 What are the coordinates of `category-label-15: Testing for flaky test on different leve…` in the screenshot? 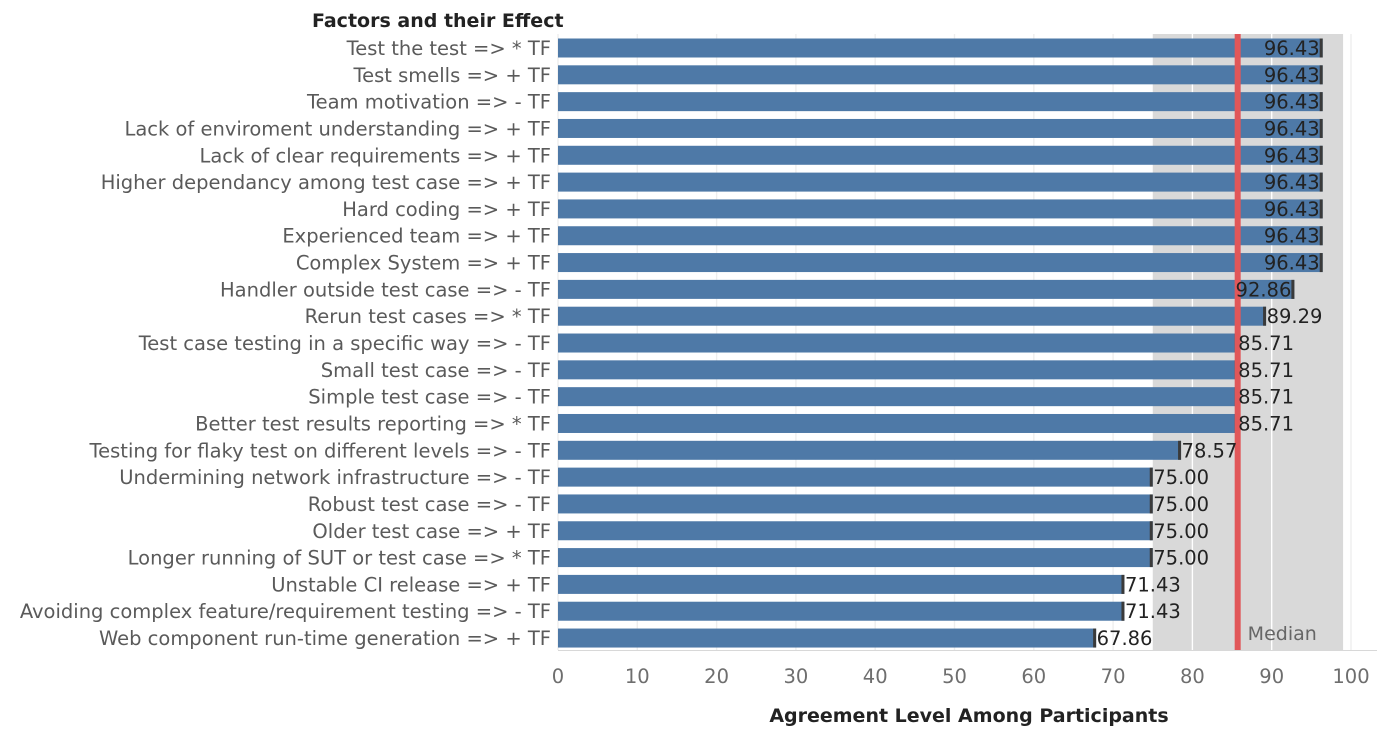 It's located at (320, 450).